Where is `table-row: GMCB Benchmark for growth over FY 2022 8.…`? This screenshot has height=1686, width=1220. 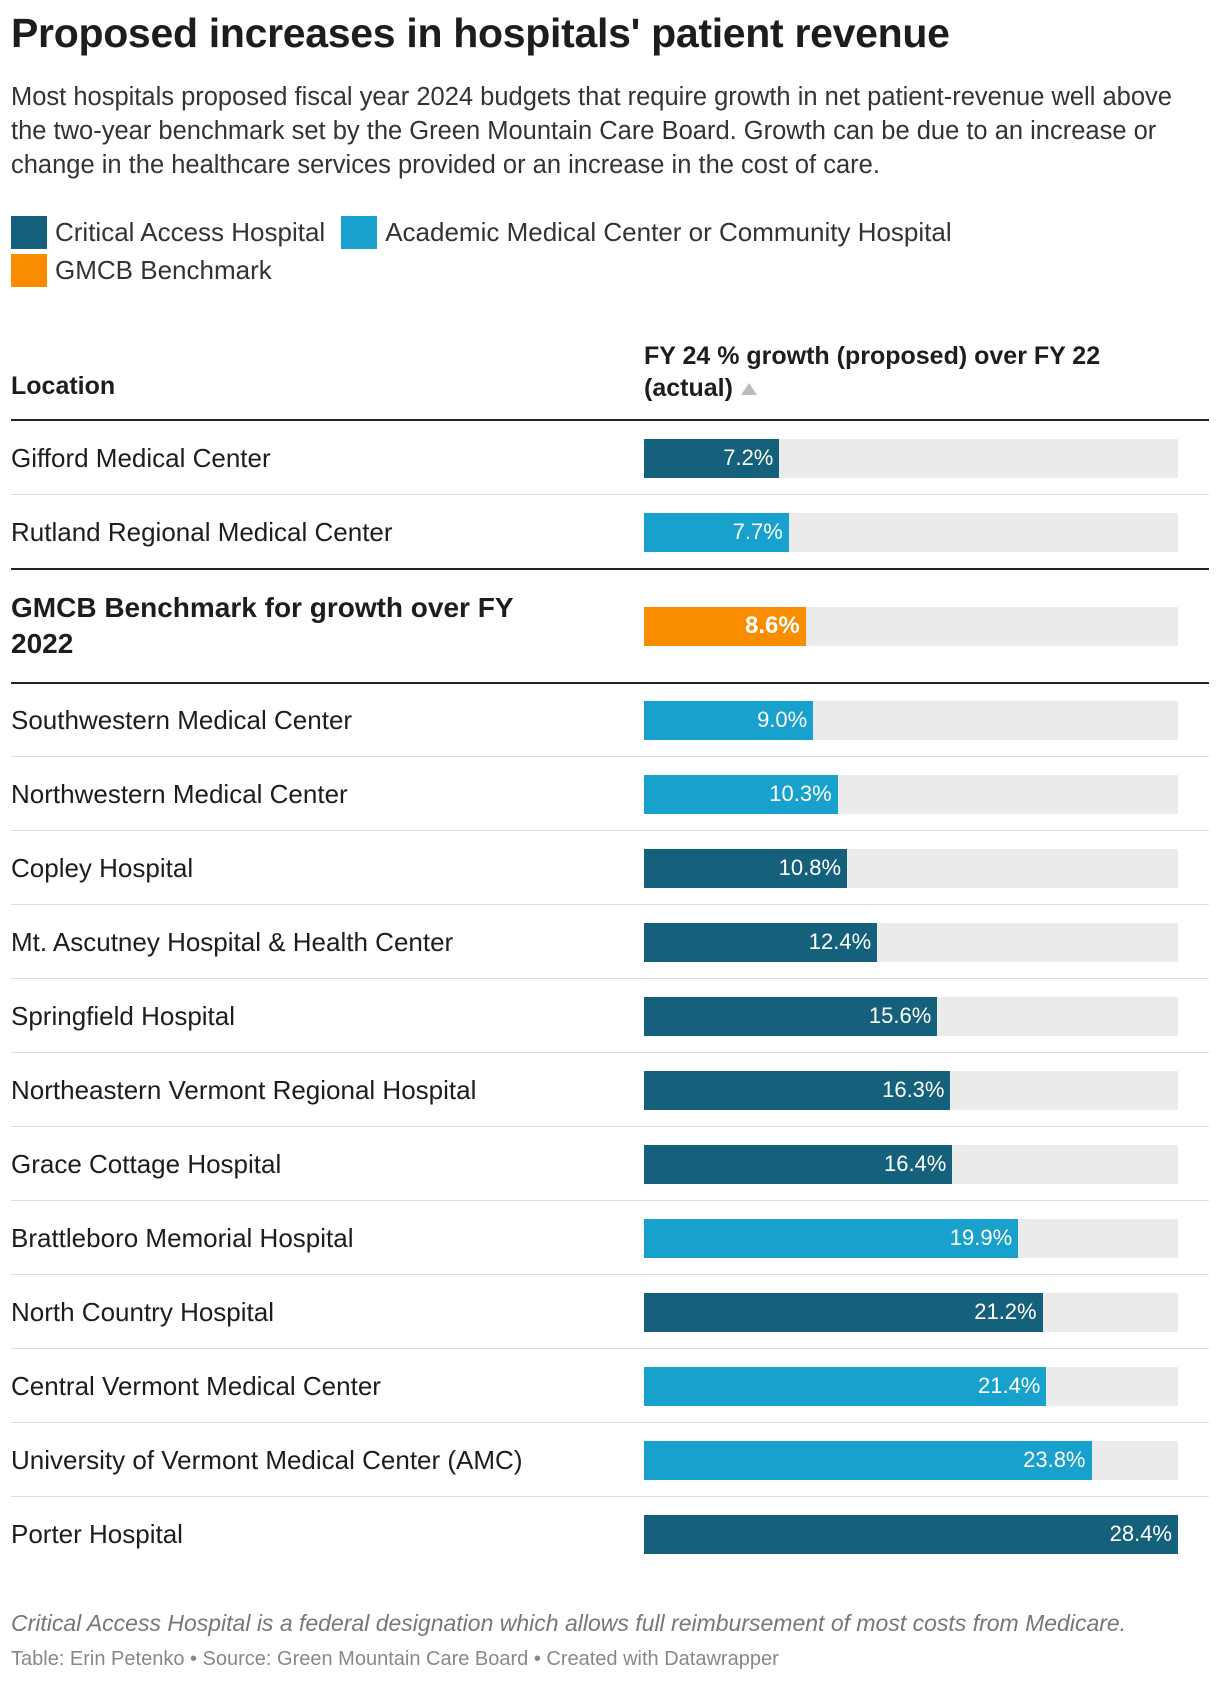 table-row: GMCB Benchmark for growth over FY 2022 8.… is located at coordinates (610, 626).